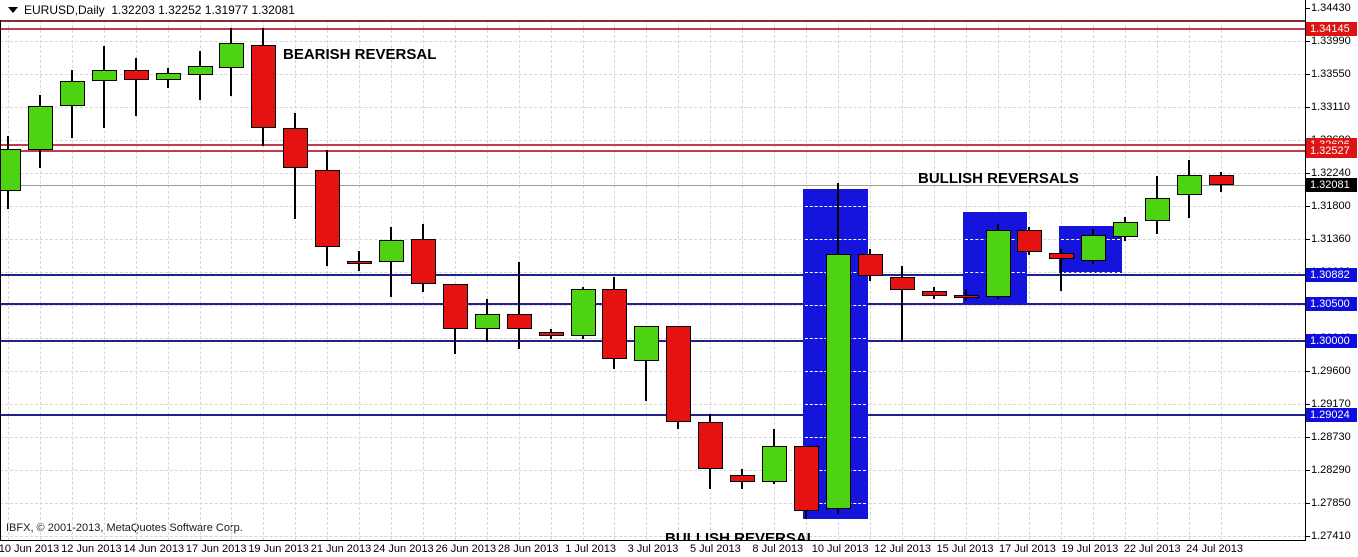 The image size is (1358, 557). I want to click on price-tick-label: 1.33550, so click(1331, 74).